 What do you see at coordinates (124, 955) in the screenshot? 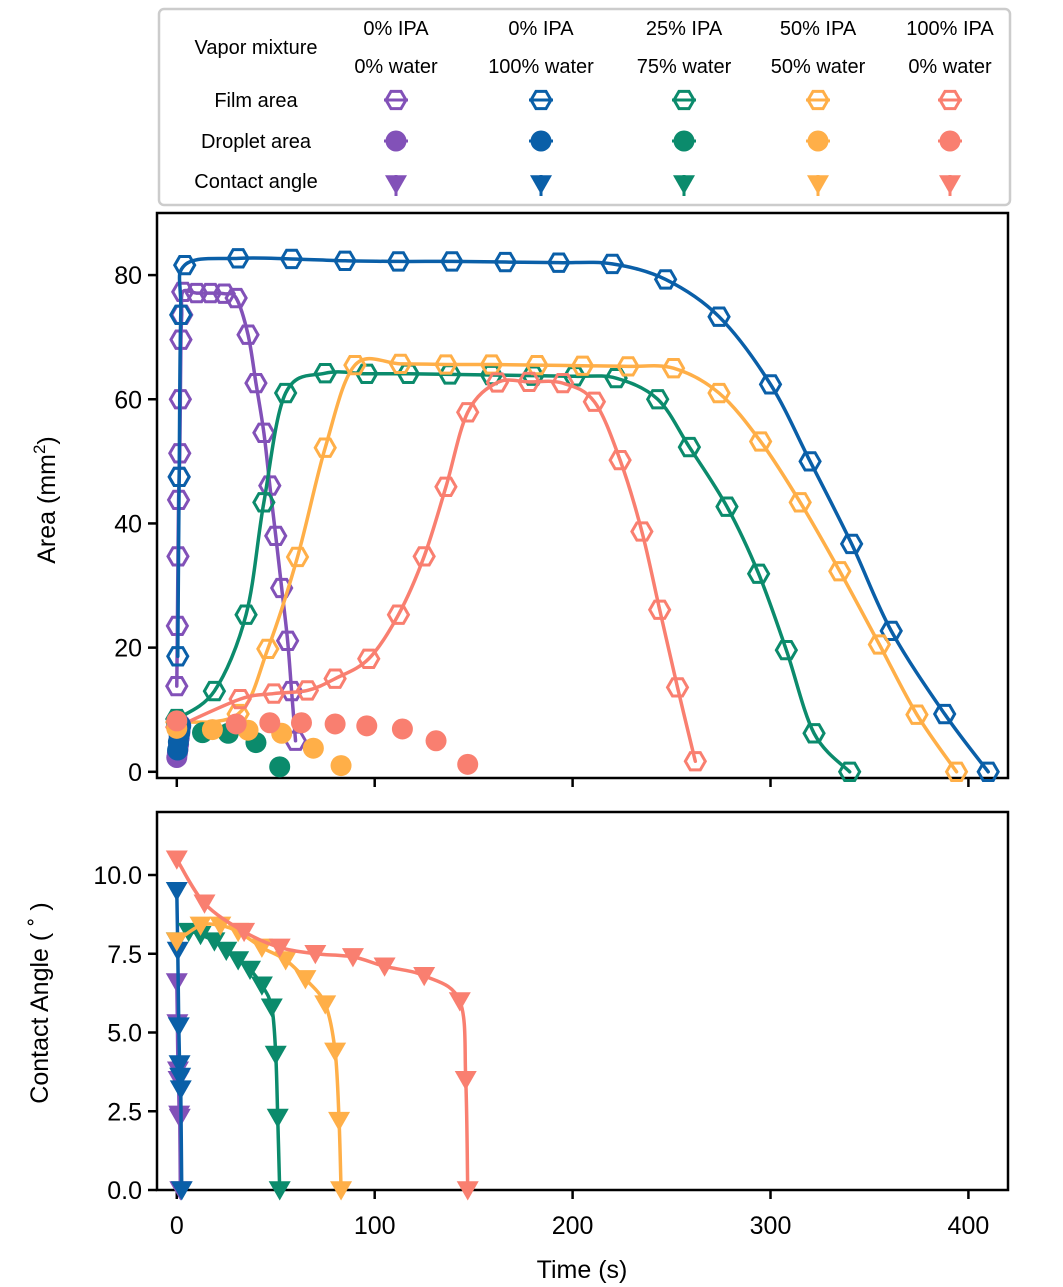
I see `y-tick-label: 7.5` at bounding box center [124, 955].